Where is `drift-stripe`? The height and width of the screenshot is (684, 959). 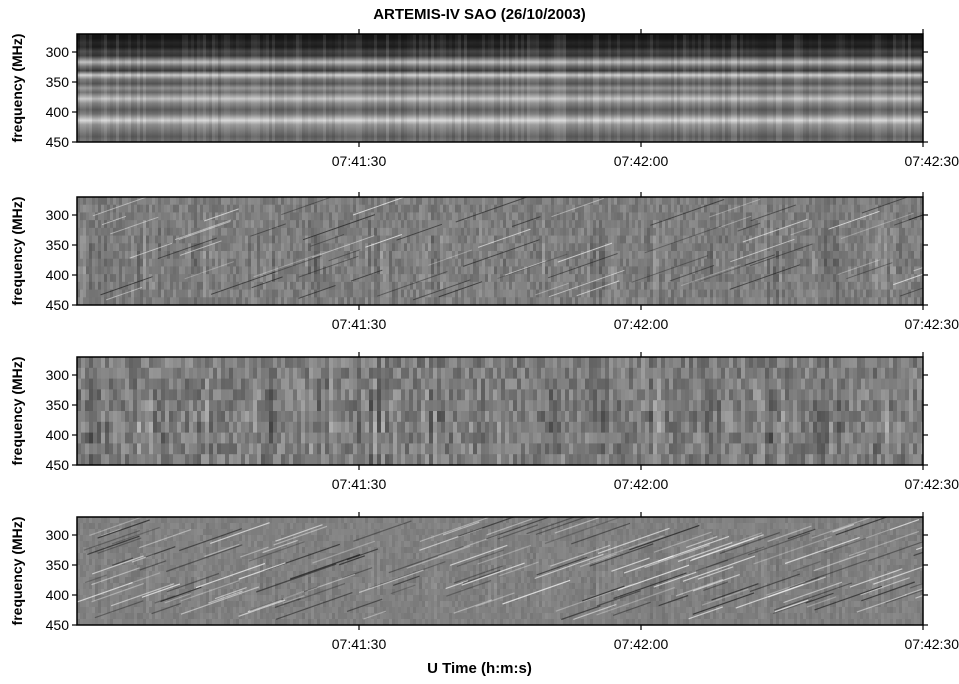
drift-stripe is located at coordinates (869, 271).